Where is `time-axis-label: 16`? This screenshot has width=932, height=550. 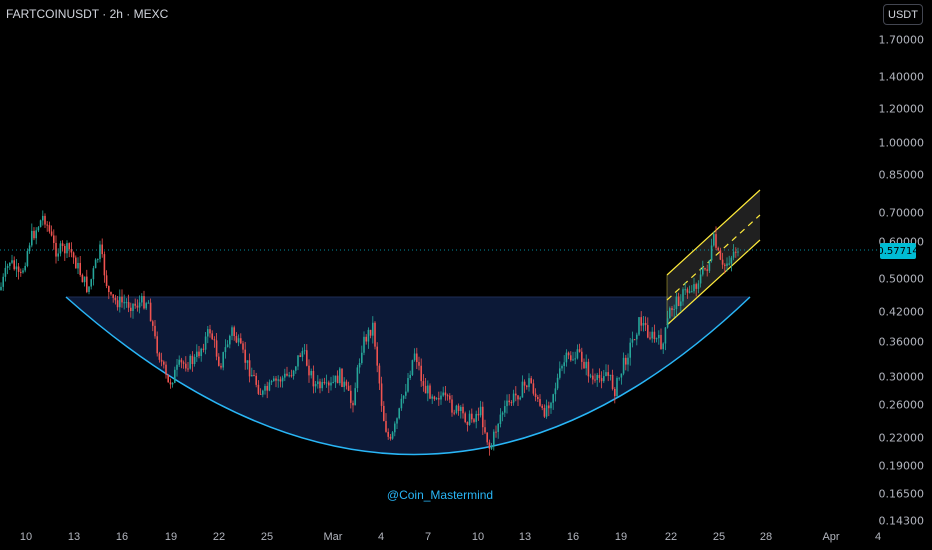 time-axis-label: 16 is located at coordinates (573, 537).